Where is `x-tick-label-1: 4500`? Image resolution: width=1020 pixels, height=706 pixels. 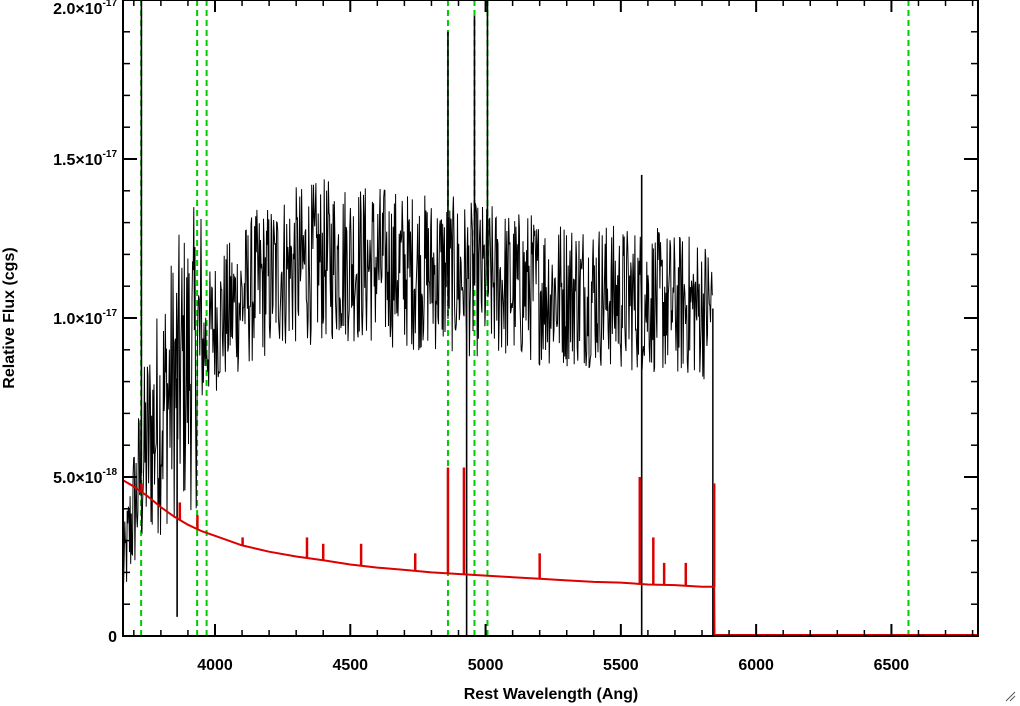 x-tick-label-1: 4500 is located at coordinates (350, 665).